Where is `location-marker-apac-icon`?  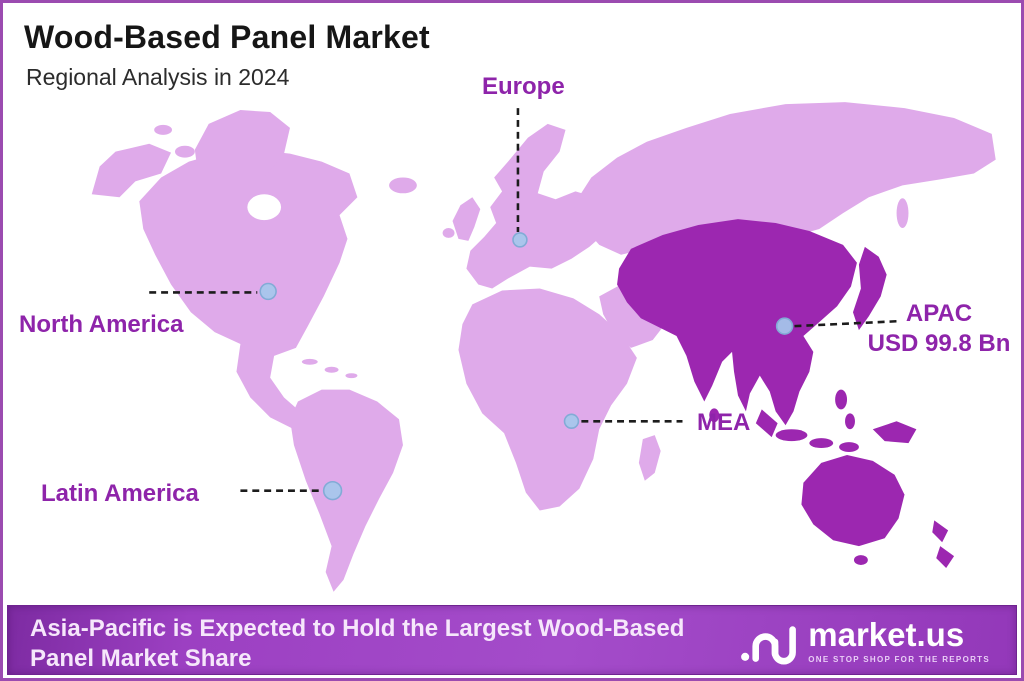
location-marker-apac-icon is located at coordinates (784, 326).